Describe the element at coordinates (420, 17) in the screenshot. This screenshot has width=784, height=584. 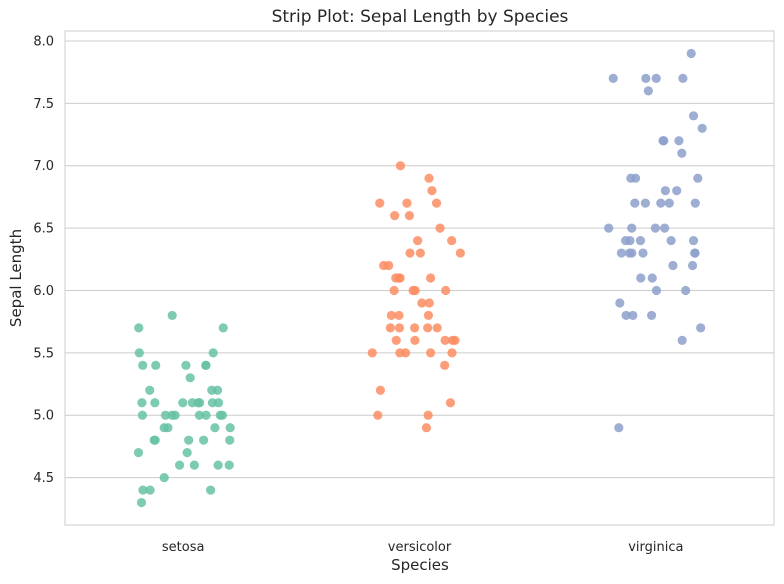
I see `chart-title: Strip Plot: Sepal Length by Species` at that location.